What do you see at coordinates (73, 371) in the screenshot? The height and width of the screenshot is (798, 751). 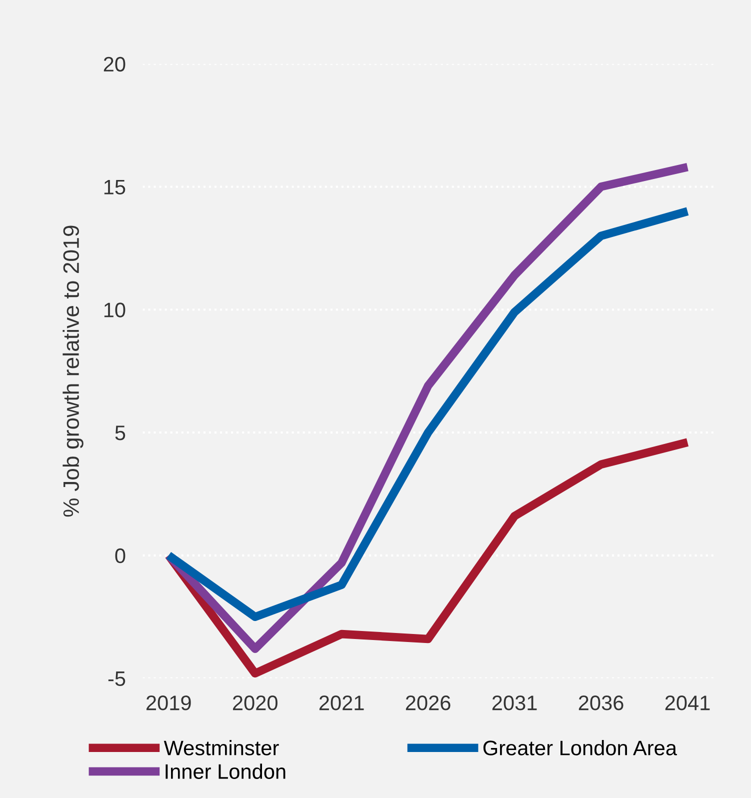 I see `y-axis-title: % Job growth relative to 2019` at bounding box center [73, 371].